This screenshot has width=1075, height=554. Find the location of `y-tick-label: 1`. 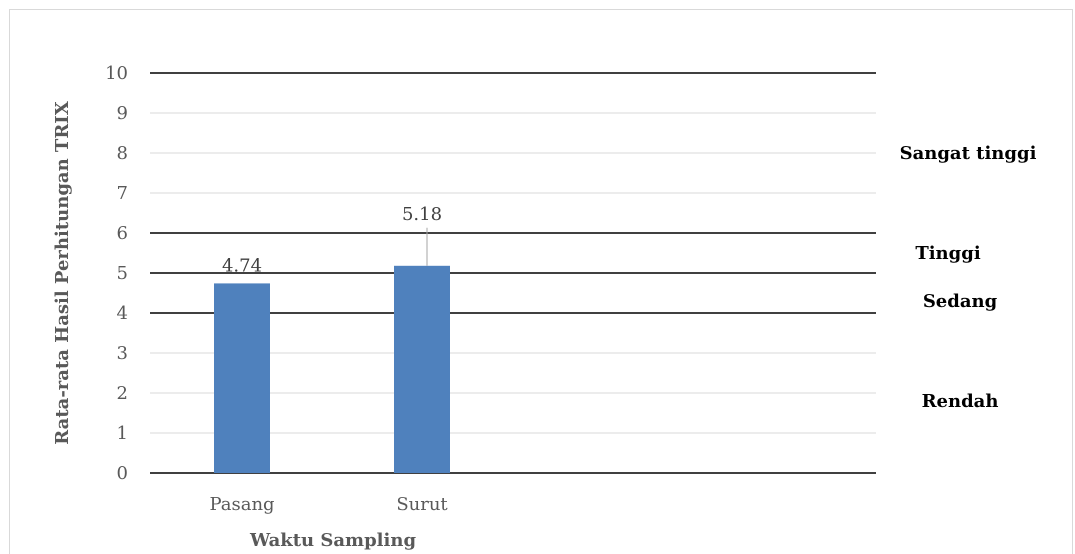

y-tick-label: 1 is located at coordinates (122, 433).